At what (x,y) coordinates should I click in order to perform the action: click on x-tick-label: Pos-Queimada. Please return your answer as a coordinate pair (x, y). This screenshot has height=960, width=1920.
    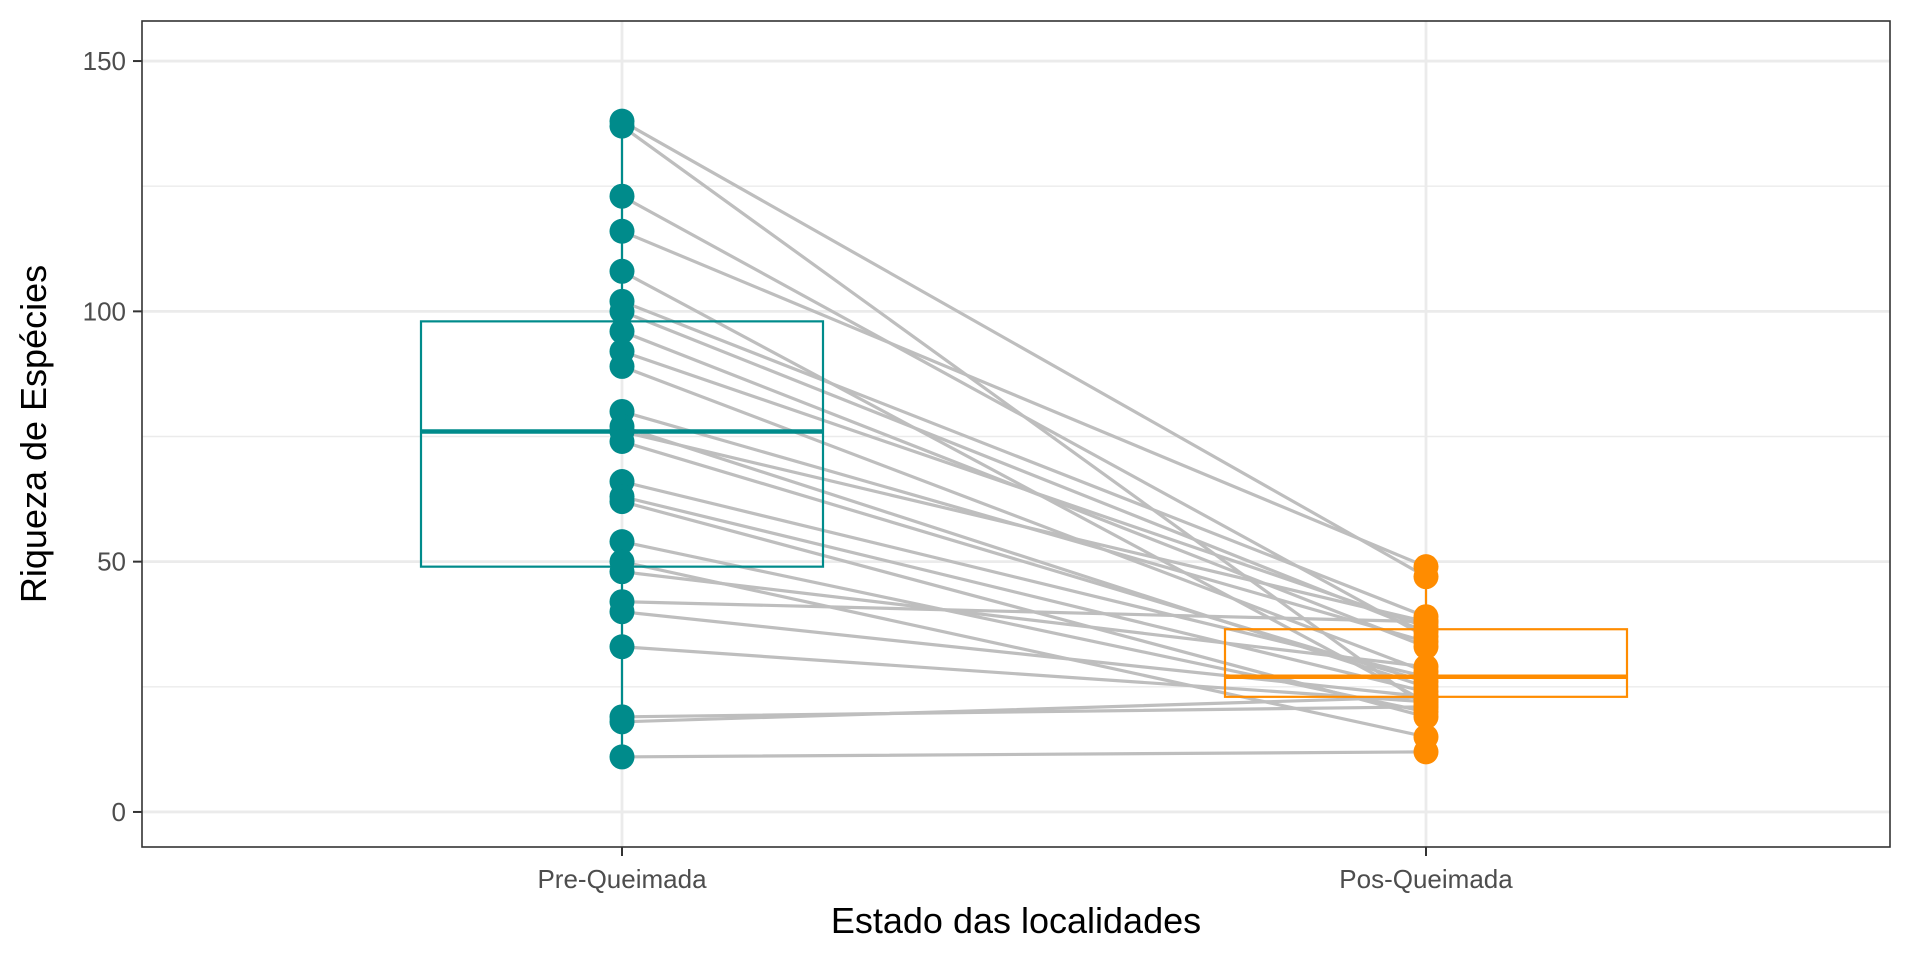
    Looking at the image, I should click on (1426, 879).